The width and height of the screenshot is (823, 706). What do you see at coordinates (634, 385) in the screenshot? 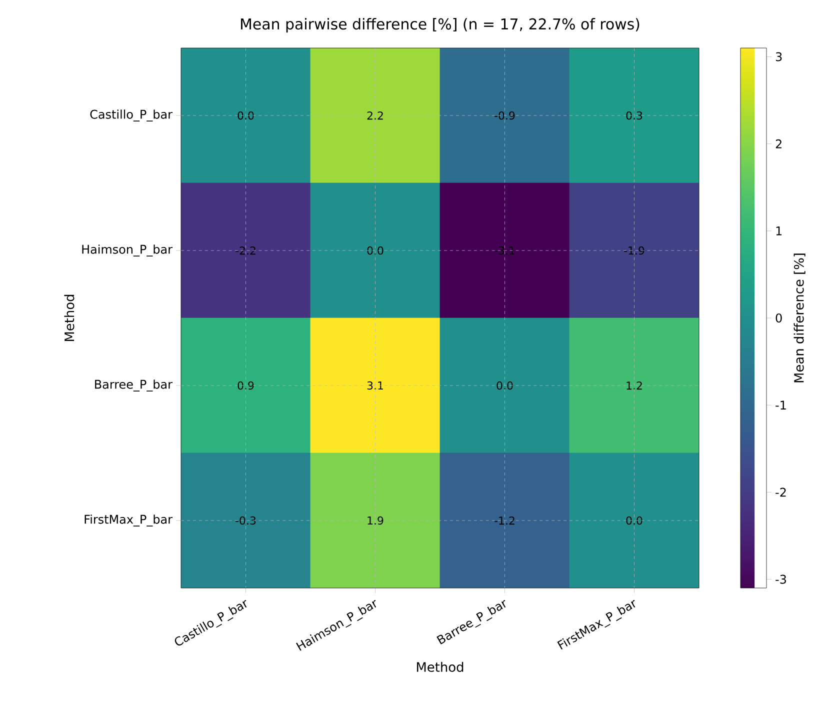
I see `data-label: 1.2` at bounding box center [634, 385].